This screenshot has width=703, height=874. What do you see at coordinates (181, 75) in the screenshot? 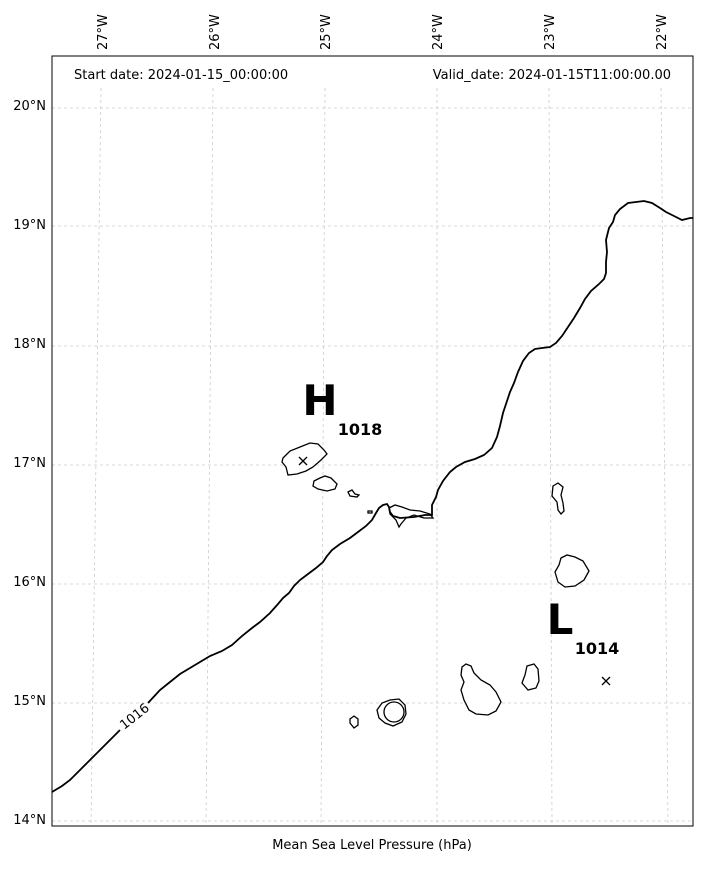
I see `start-date-label: Start date: 2024-01-15_00:00:00` at bounding box center [181, 75].